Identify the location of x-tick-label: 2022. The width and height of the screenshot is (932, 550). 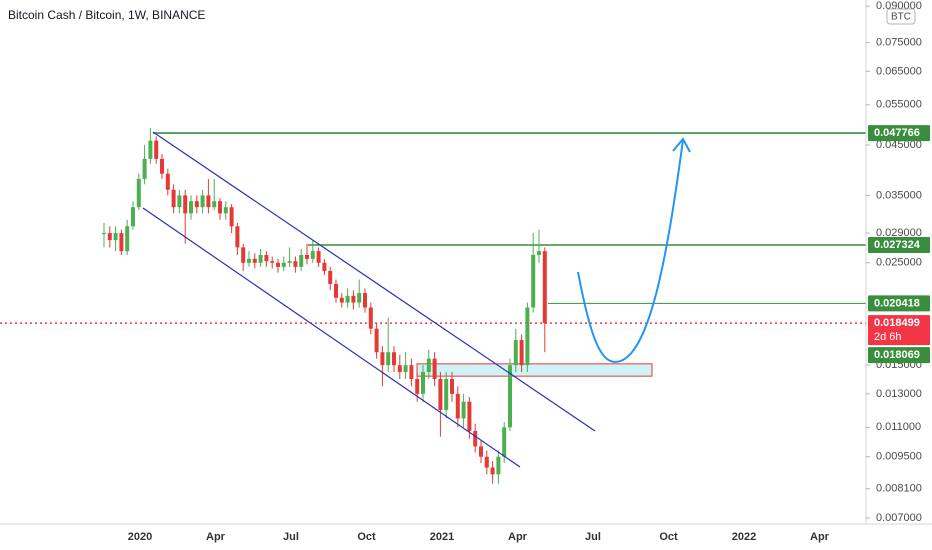
(744, 537).